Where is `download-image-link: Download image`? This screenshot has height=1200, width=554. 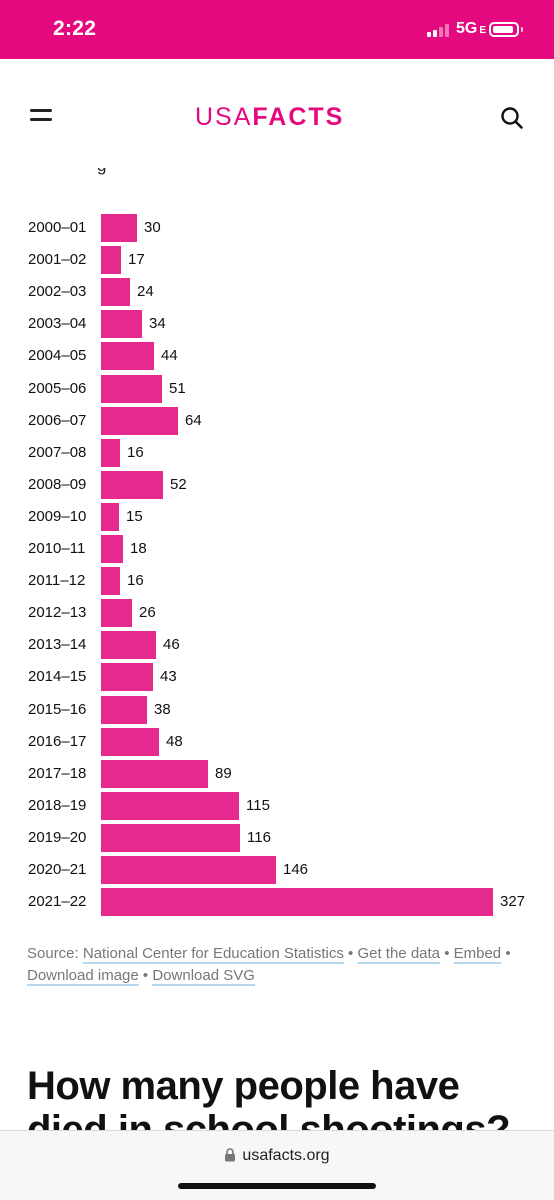
download-image-link: Download image is located at coordinates (83, 976).